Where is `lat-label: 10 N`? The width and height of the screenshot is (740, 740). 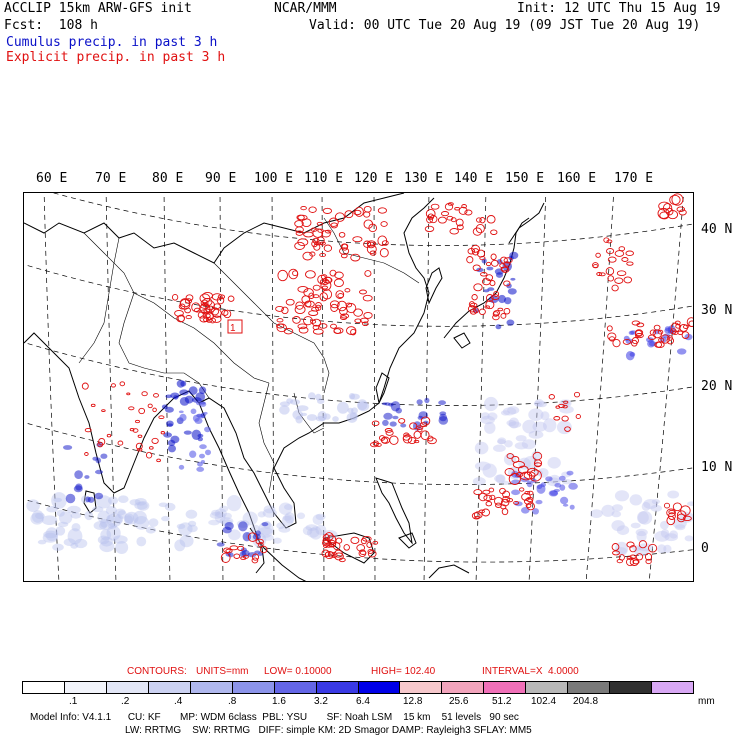 lat-label: 10 N is located at coordinates (717, 467).